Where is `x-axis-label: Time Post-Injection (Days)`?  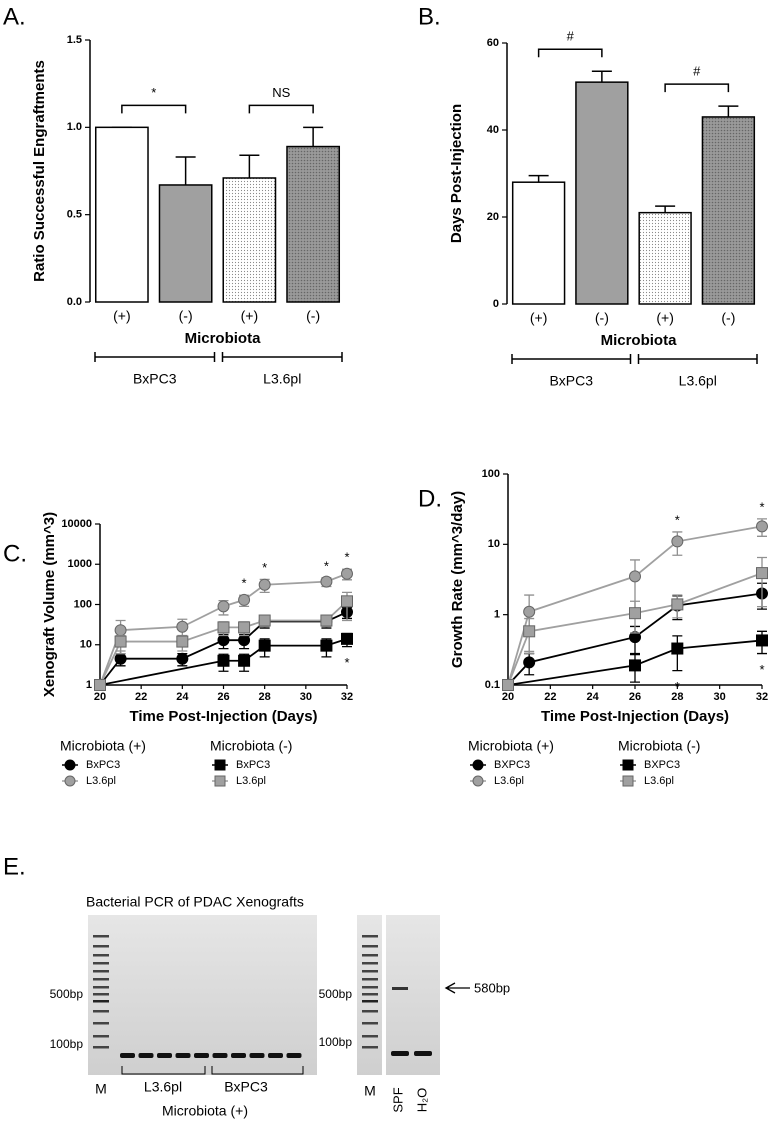
x-axis-label: Time Post-Injection (Days) is located at coordinates (635, 716).